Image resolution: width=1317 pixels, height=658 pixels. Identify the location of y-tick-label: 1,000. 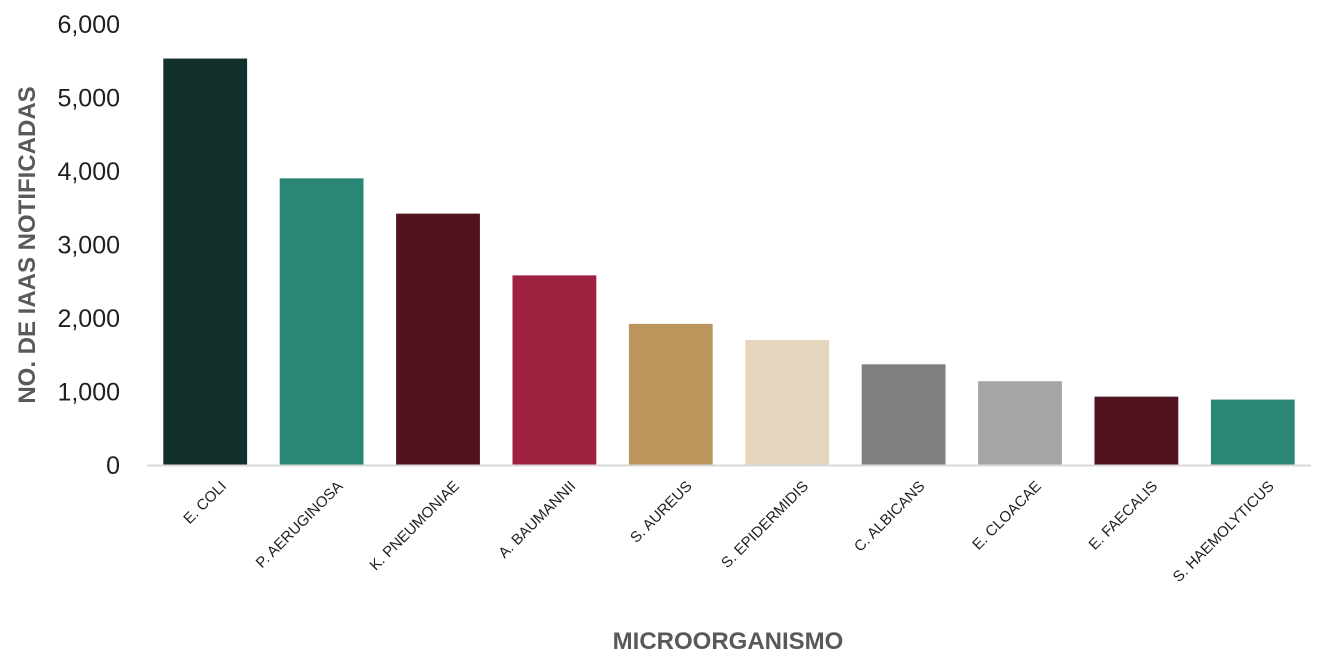
(88, 393).